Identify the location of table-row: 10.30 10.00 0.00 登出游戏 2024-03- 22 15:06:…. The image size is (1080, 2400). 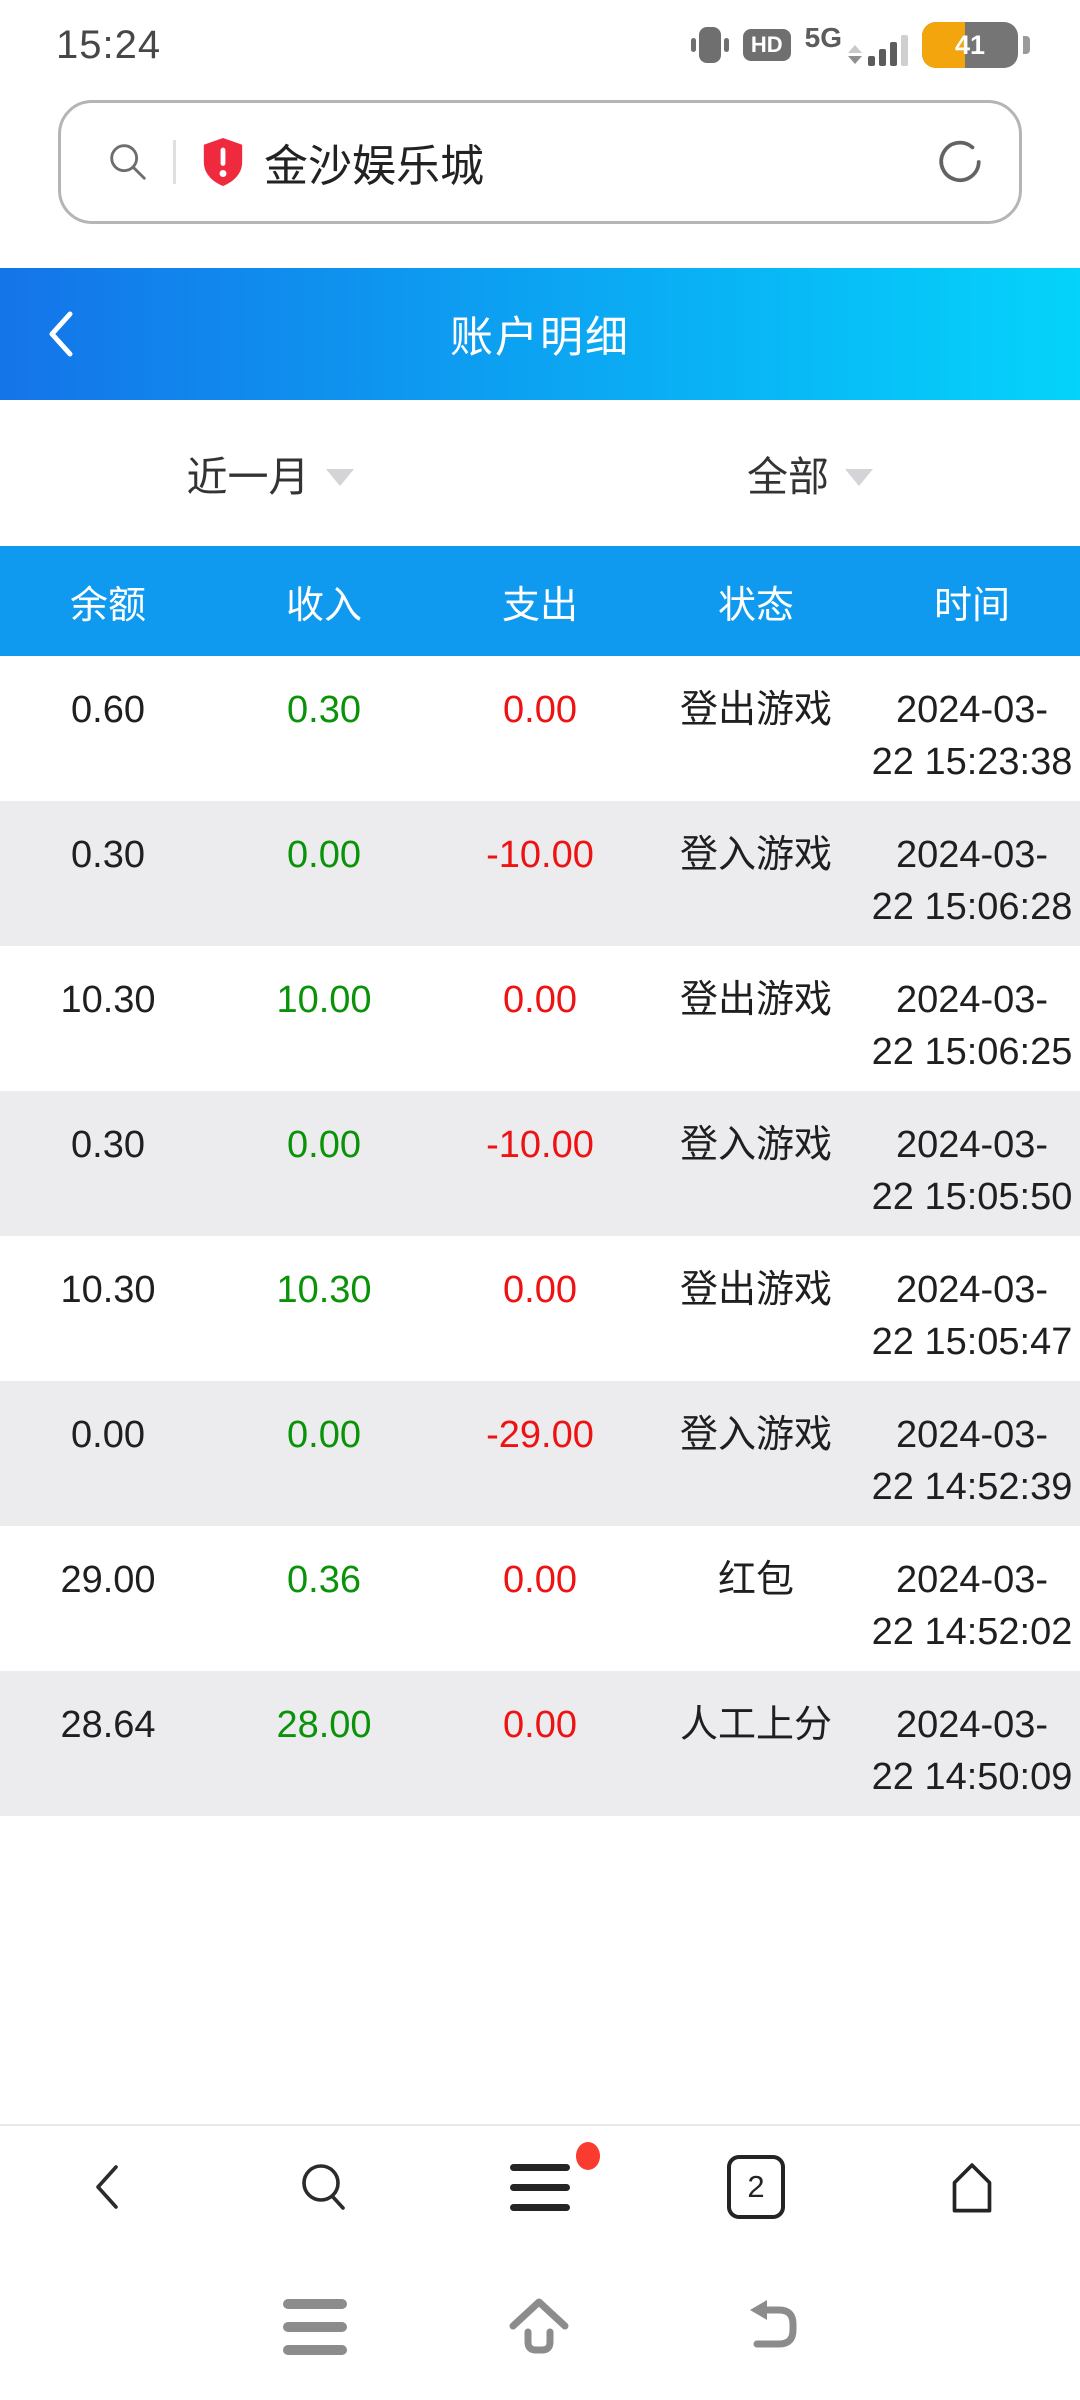
(540, 1018).